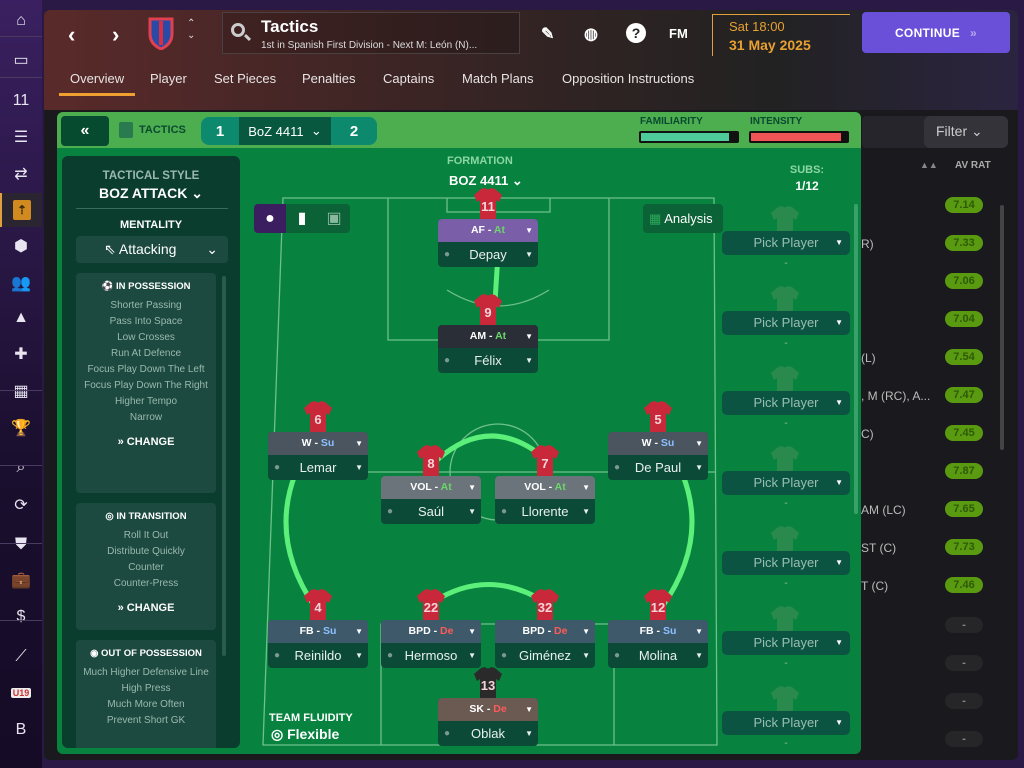 This screenshot has height=768, width=1024. I want to click on squad-row: 7.14, so click(935, 207).